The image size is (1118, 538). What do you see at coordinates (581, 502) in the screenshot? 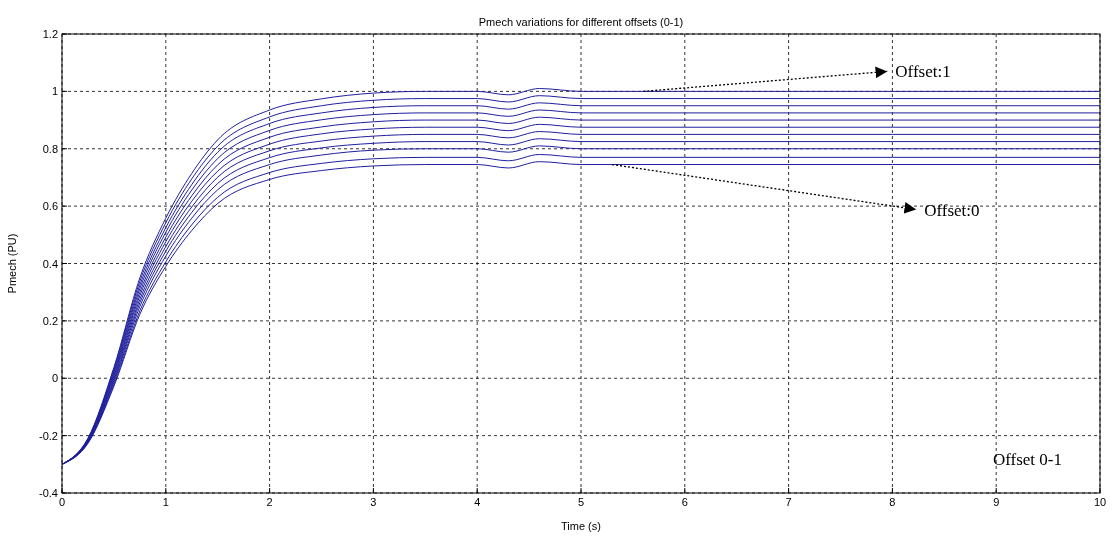
I see `x-tick-label: 5` at bounding box center [581, 502].